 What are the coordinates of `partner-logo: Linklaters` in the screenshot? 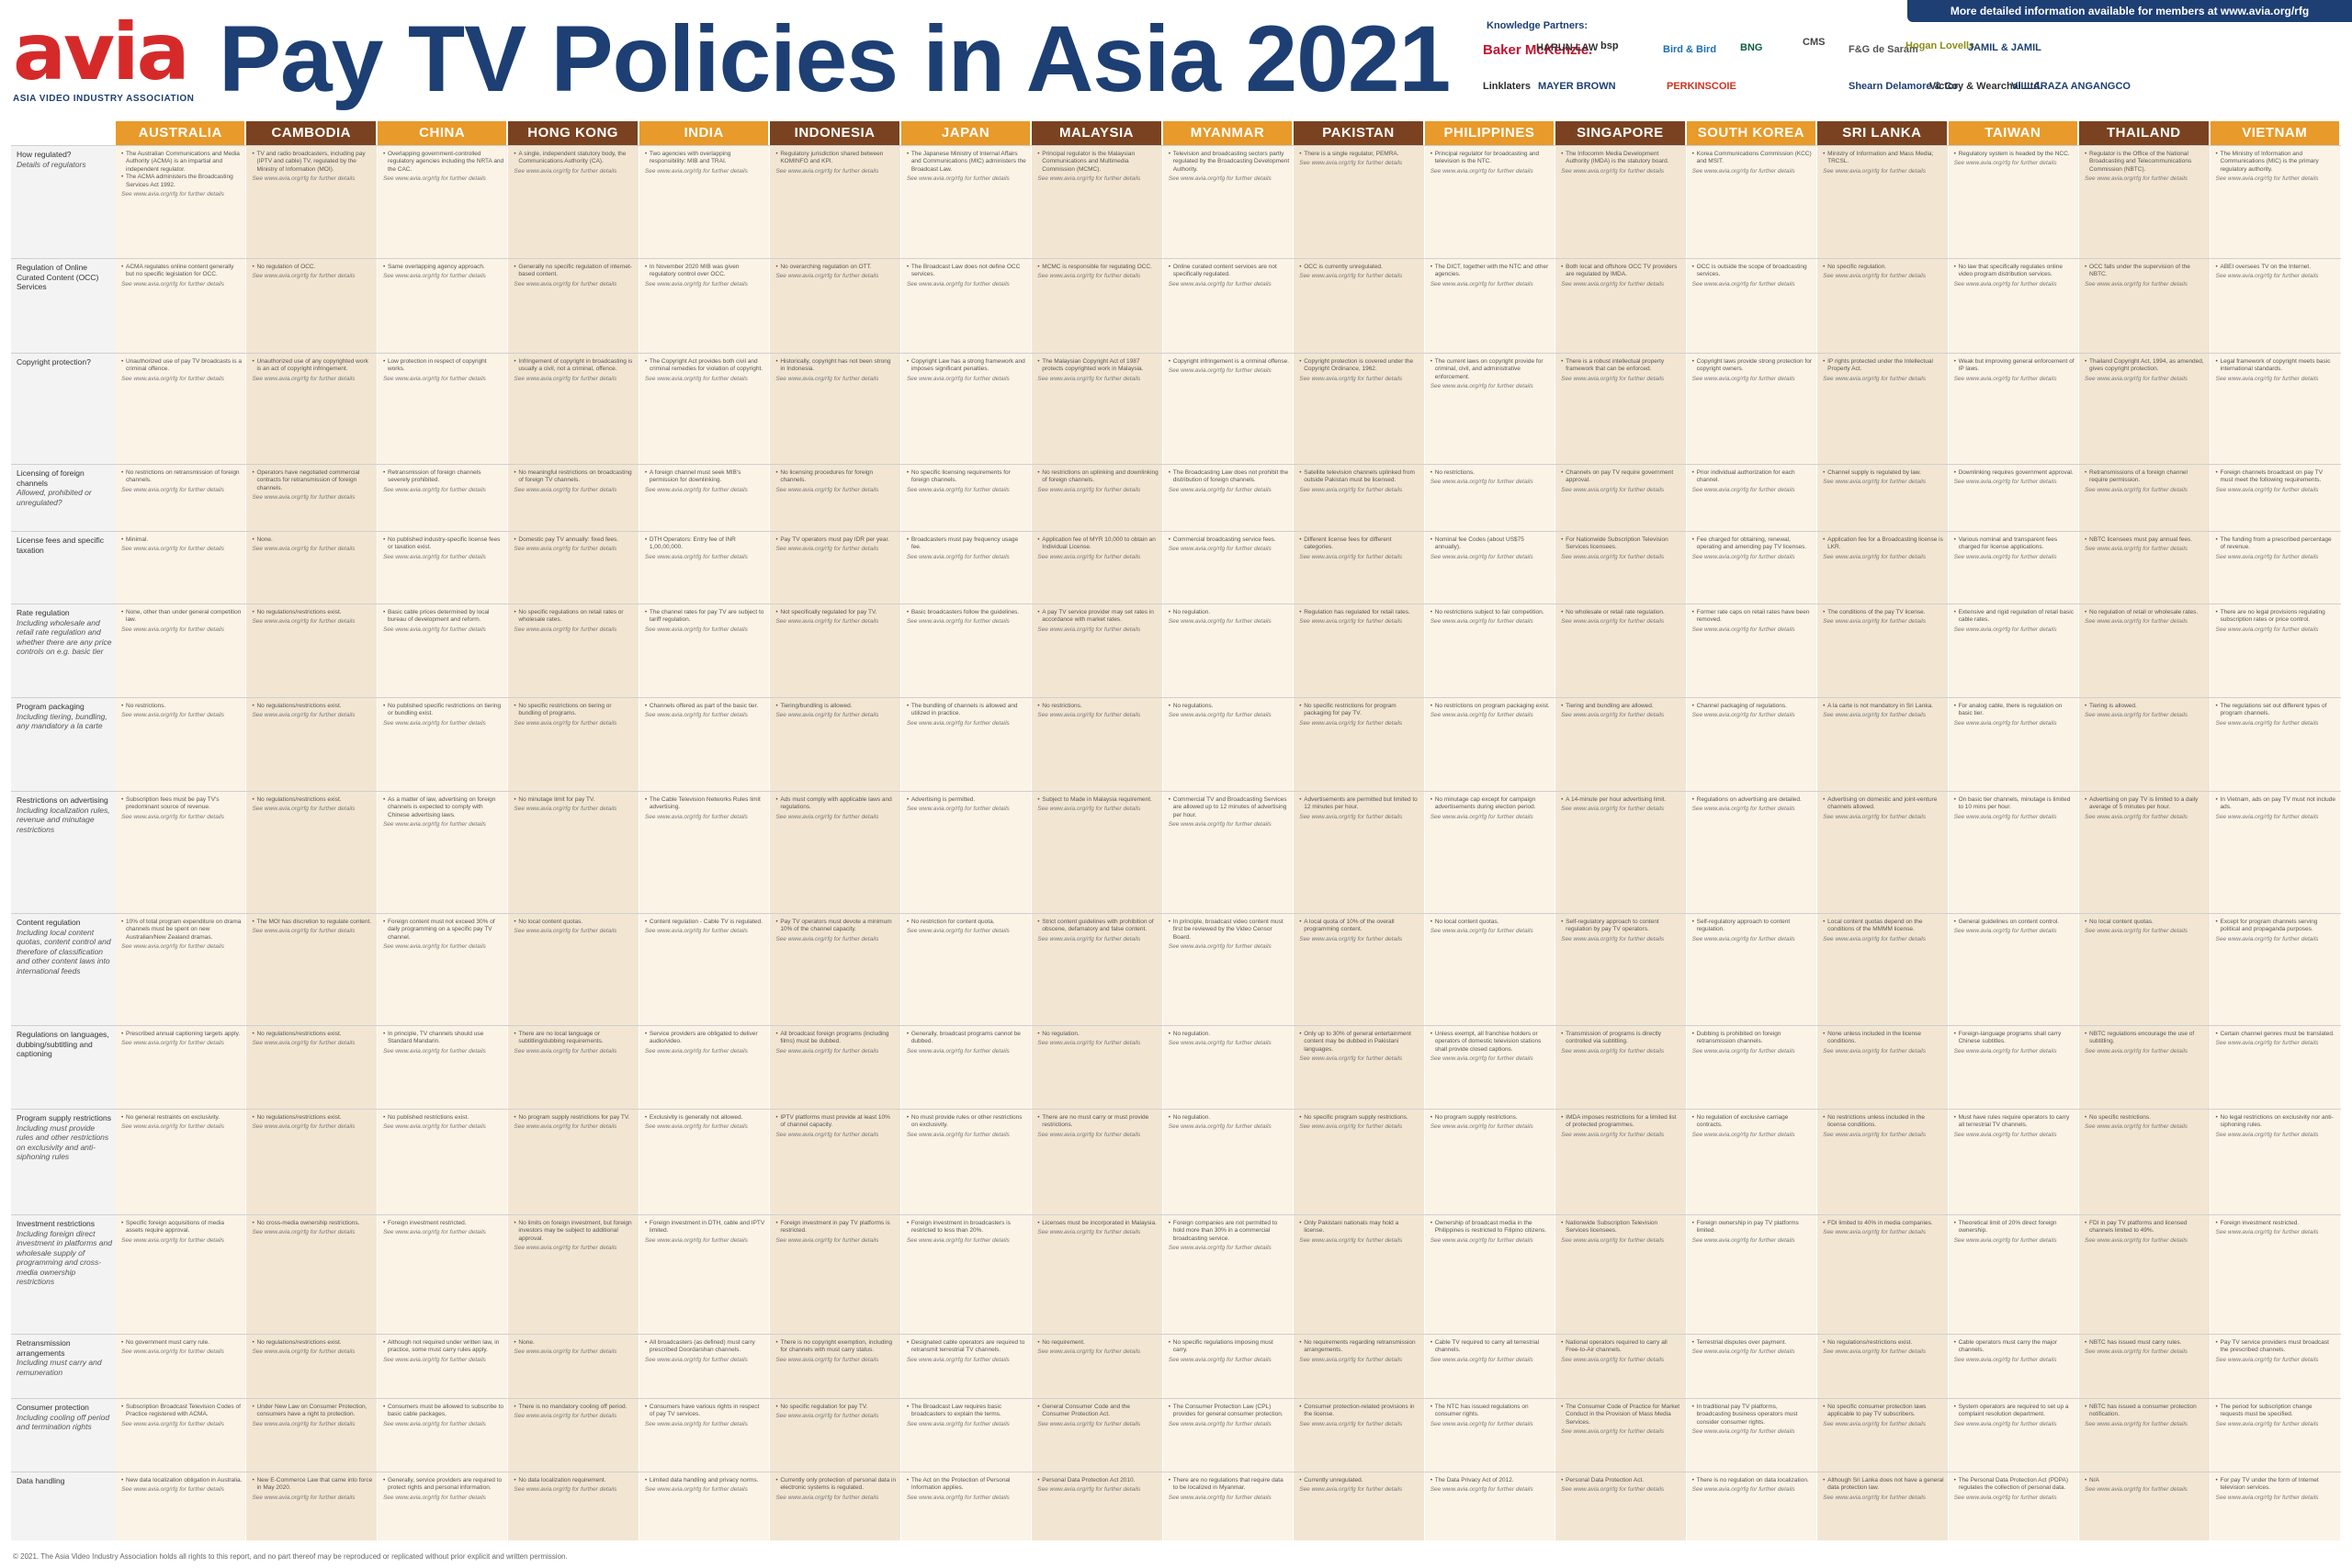 It's located at (1507, 86).